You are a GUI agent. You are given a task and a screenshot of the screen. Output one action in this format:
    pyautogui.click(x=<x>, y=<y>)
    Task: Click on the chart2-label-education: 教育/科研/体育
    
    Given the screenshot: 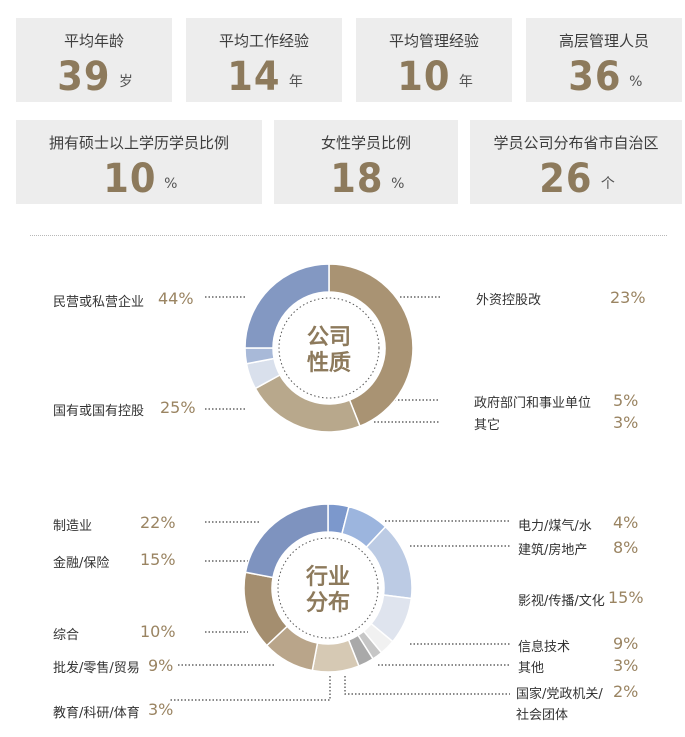 What is the action you would take?
    pyautogui.click(x=96, y=713)
    